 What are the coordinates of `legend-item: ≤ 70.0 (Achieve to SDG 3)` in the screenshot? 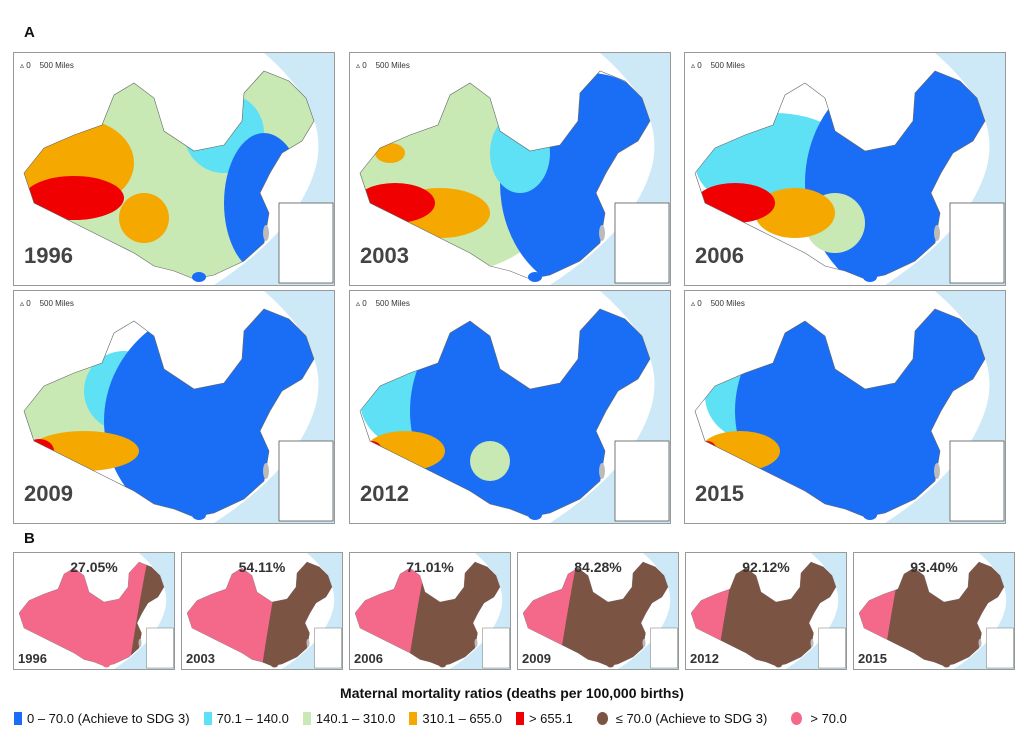 It's located at (677, 718).